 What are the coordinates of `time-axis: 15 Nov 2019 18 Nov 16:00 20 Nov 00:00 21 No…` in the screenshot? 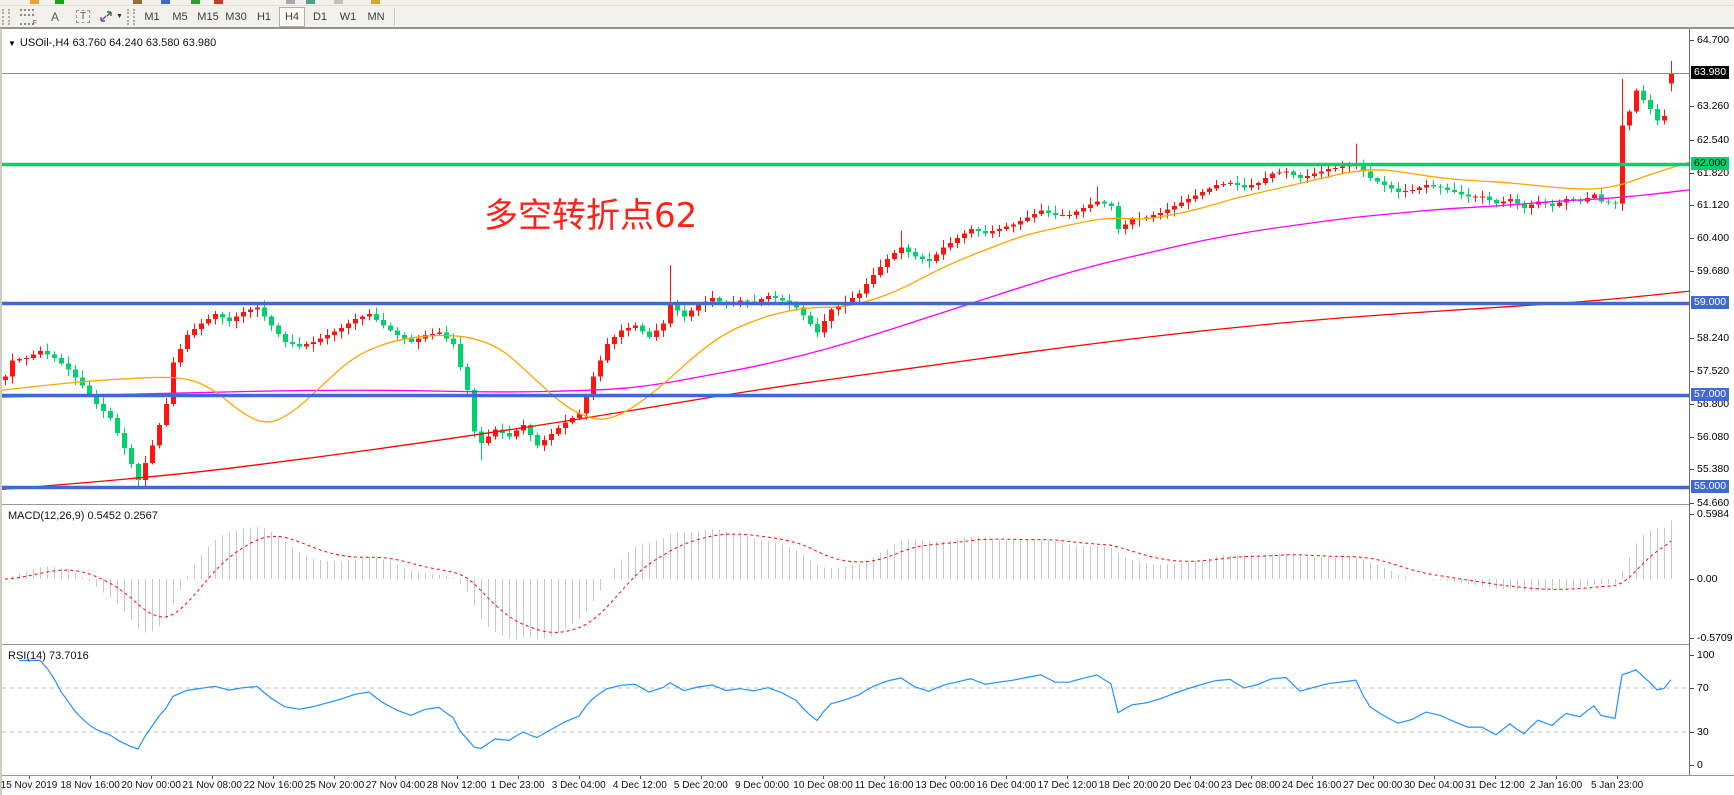 It's located at (867, 785).